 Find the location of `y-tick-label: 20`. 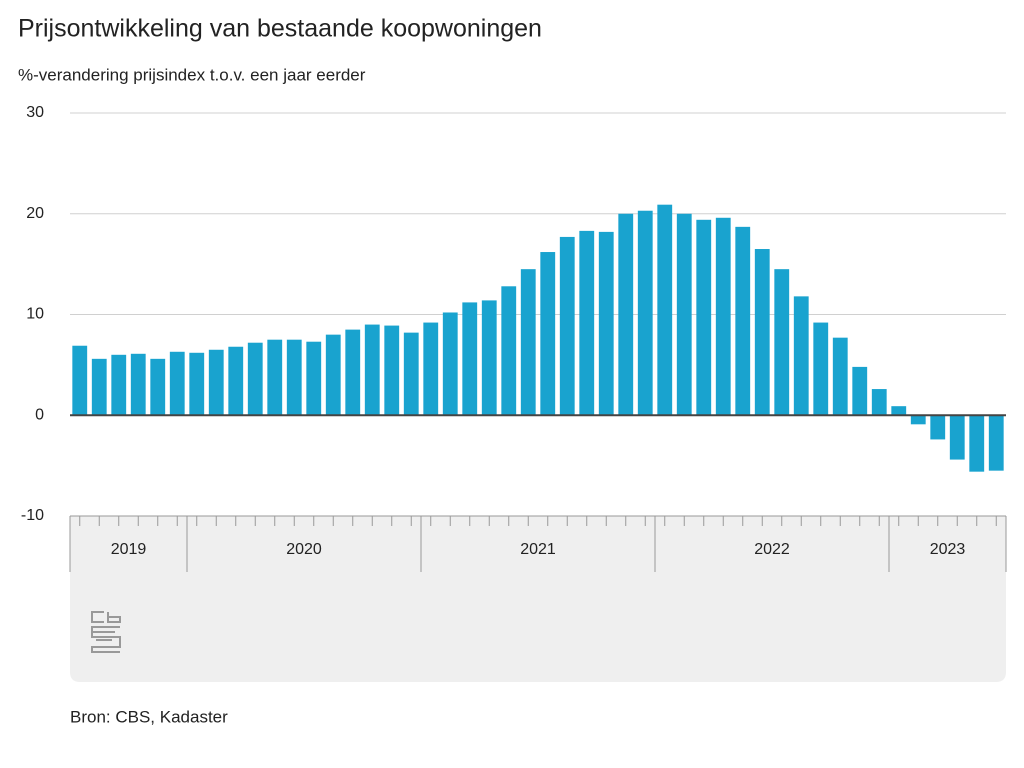

y-tick-label: 20 is located at coordinates (35, 213).